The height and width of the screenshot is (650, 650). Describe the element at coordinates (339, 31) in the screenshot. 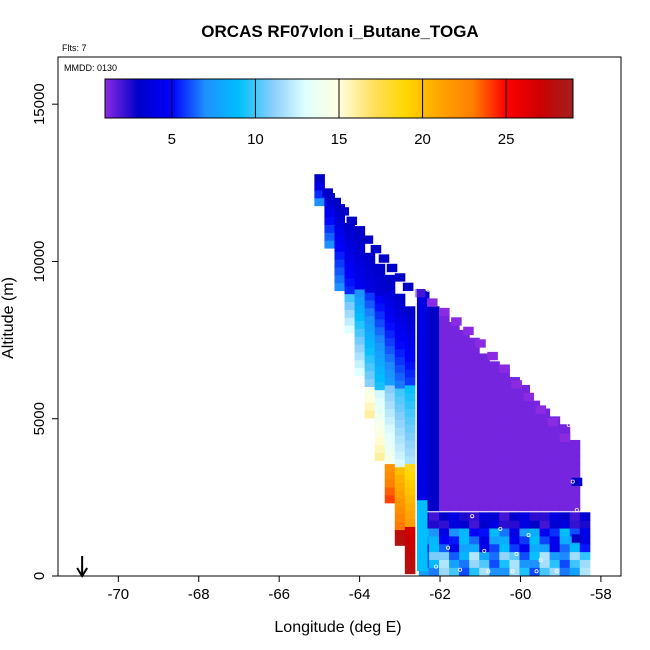

I see `chart-title: ORCAS RF07vlon i_Butane_TOGA` at that location.